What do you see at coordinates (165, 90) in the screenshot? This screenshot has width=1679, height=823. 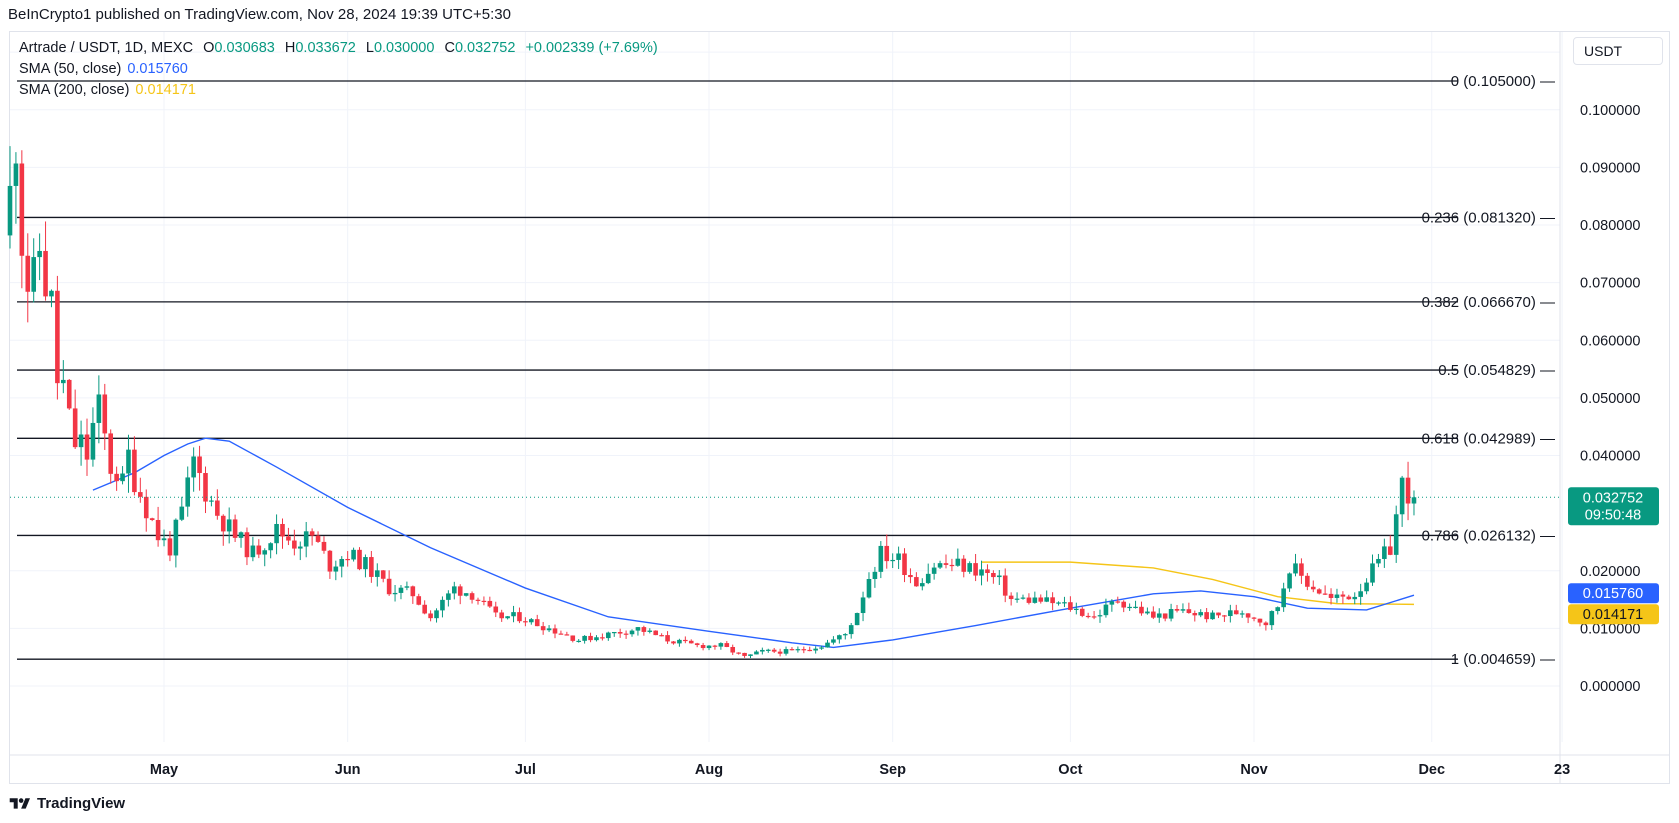 I see `sma200-value: 0.014171` at bounding box center [165, 90].